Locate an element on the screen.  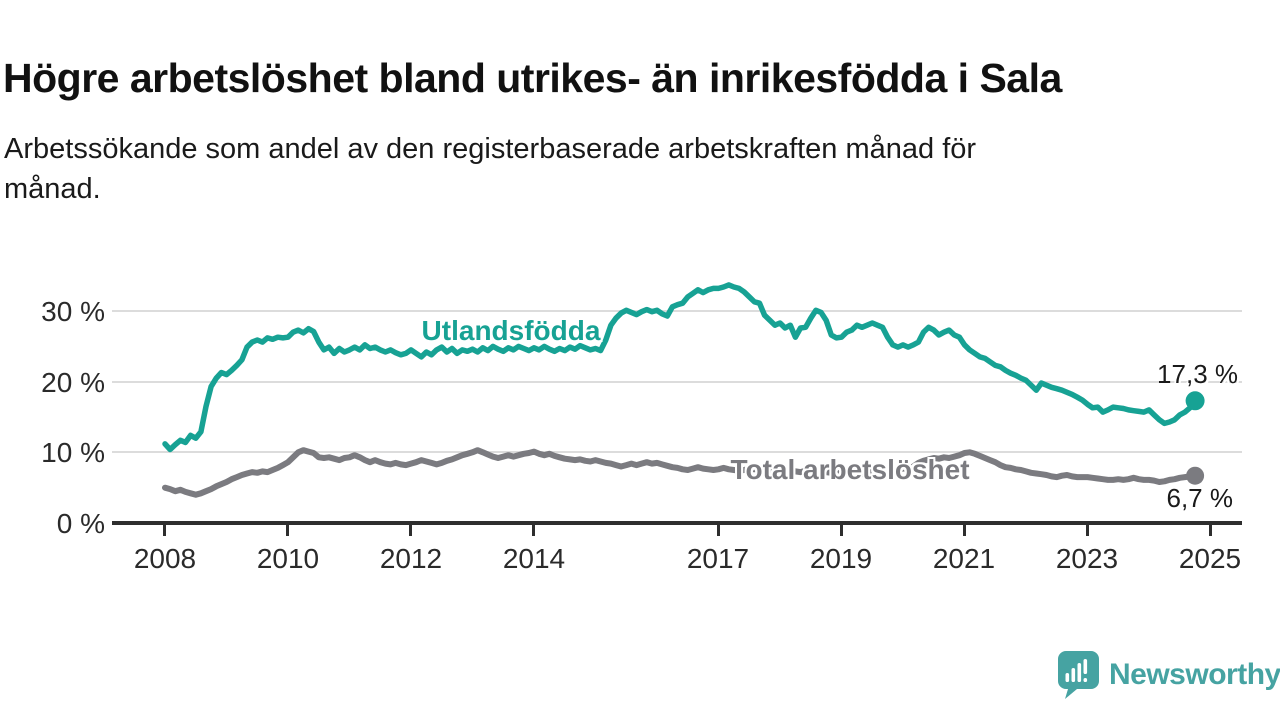
x-tick-2023 is located at coordinates (1087, 530).